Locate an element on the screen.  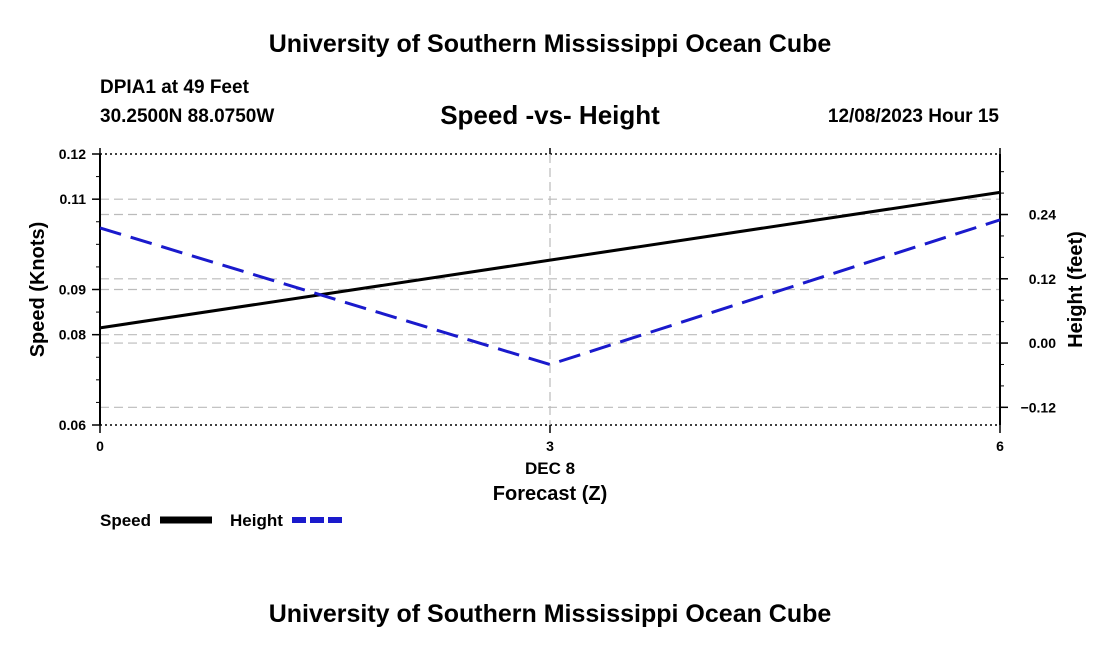
y-tick-label: 0.06 is located at coordinates (72, 425).